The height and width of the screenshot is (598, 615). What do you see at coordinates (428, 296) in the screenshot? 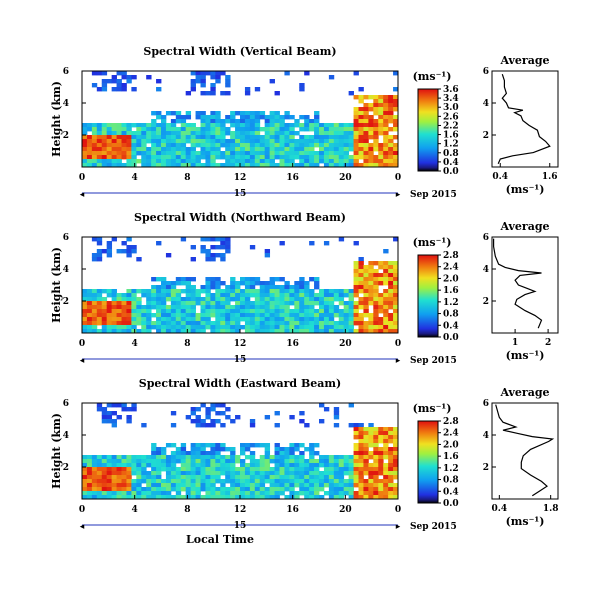
I see `colorbar` at bounding box center [428, 296].